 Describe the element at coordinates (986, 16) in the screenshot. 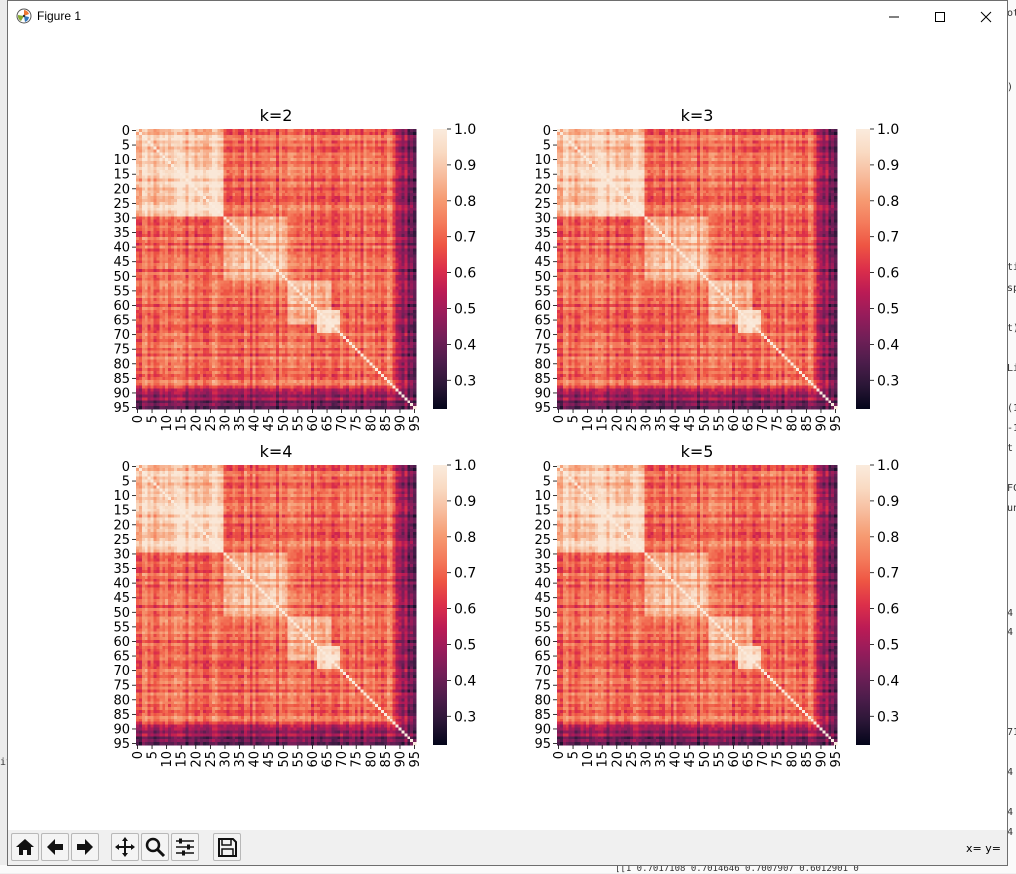

I see `close-button` at that location.